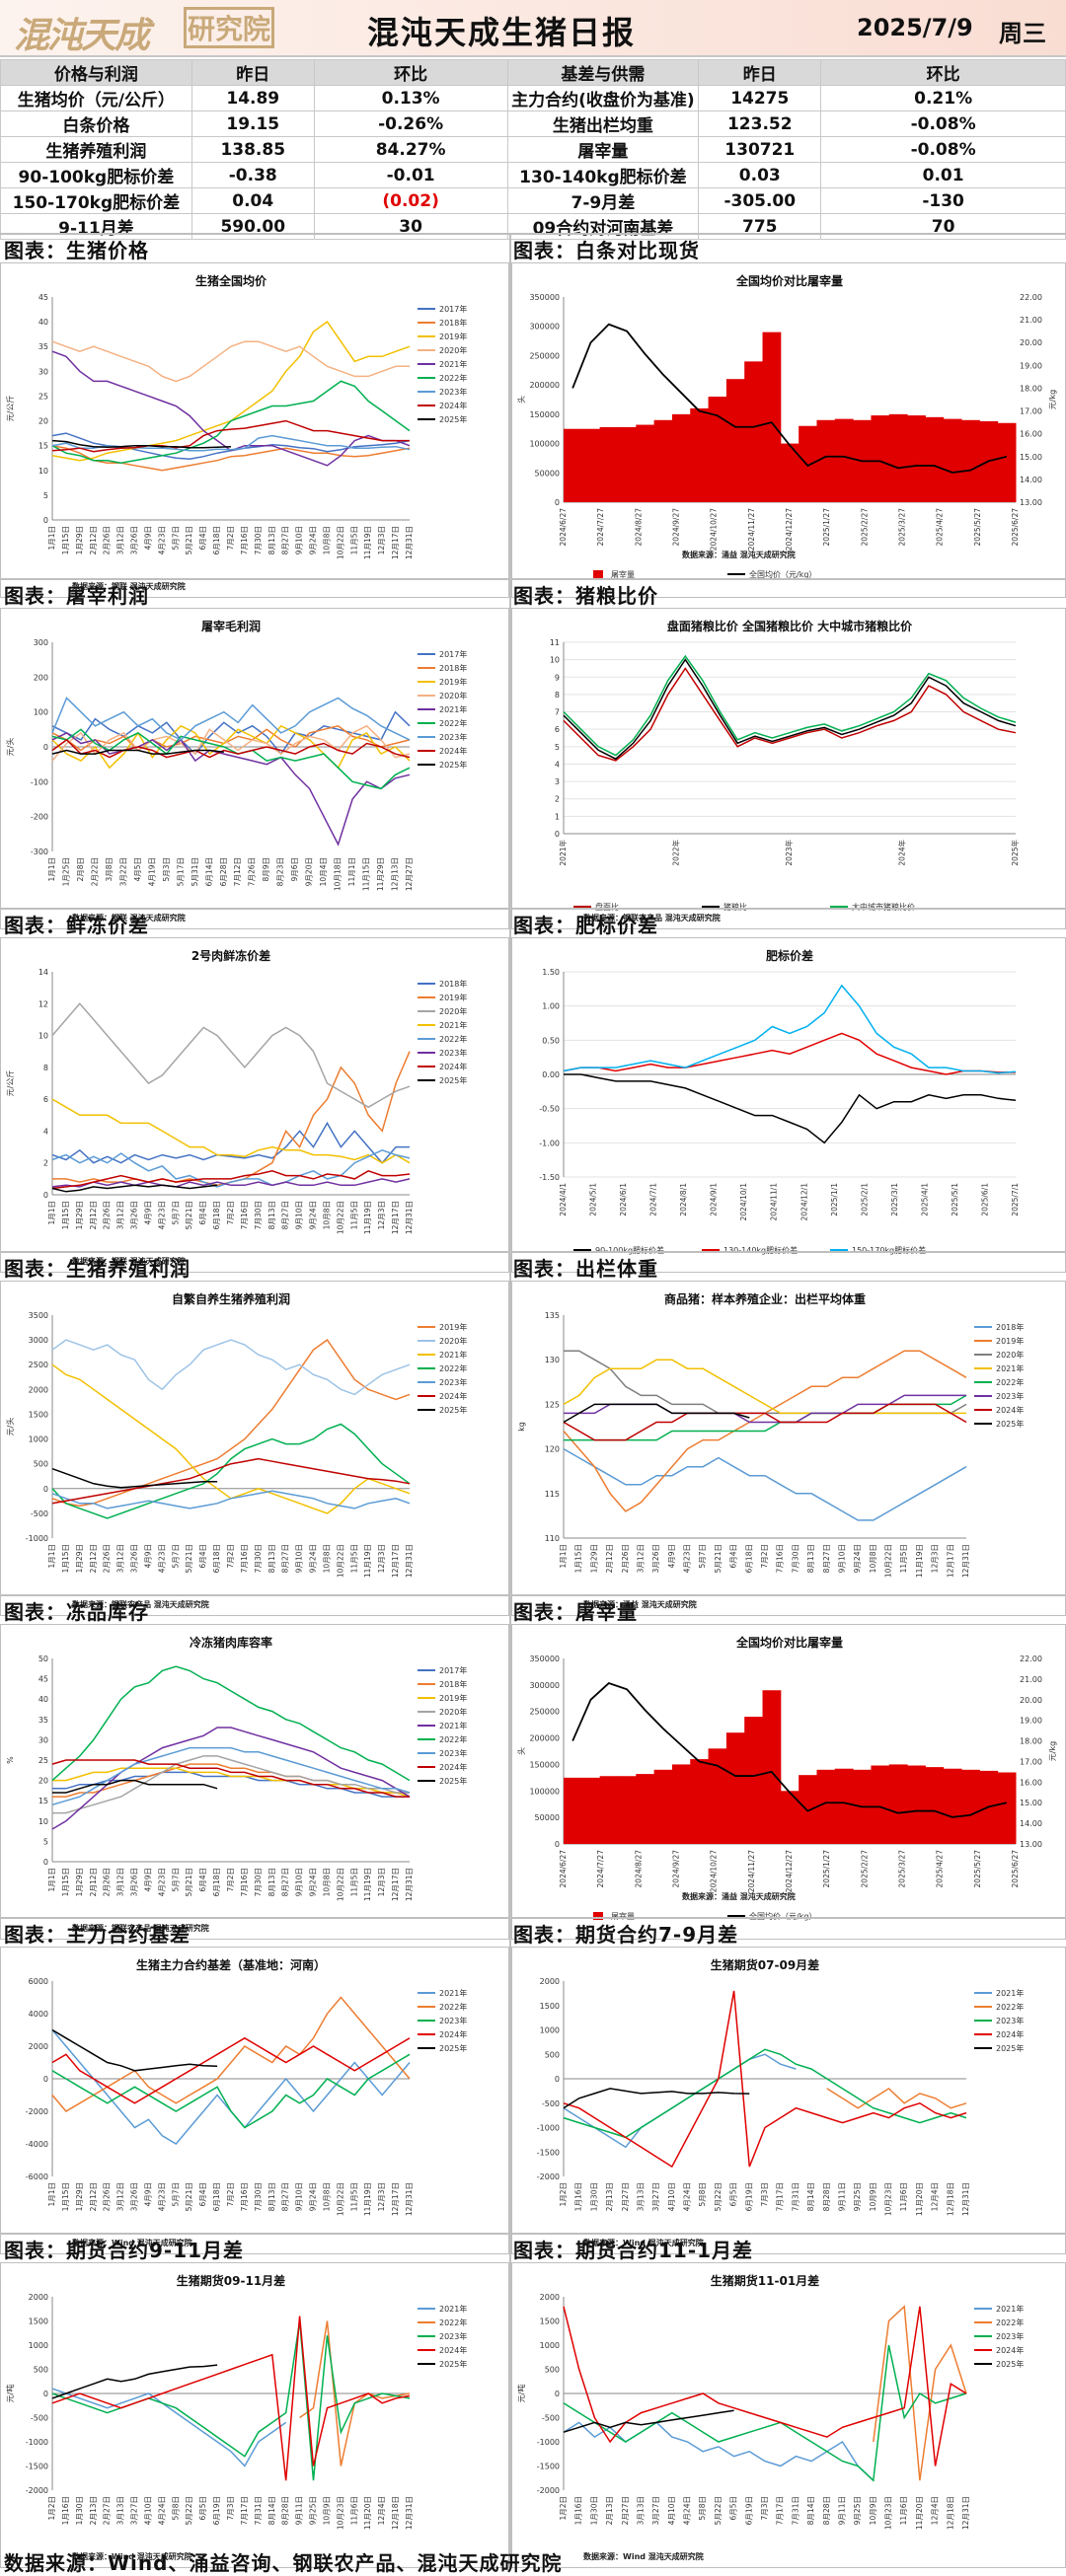 Image resolution: width=1066 pixels, height=2576 pixels. Describe the element at coordinates (96, 175) in the screenshot. I see `metric-name: 90-100kg肥标价差` at that location.